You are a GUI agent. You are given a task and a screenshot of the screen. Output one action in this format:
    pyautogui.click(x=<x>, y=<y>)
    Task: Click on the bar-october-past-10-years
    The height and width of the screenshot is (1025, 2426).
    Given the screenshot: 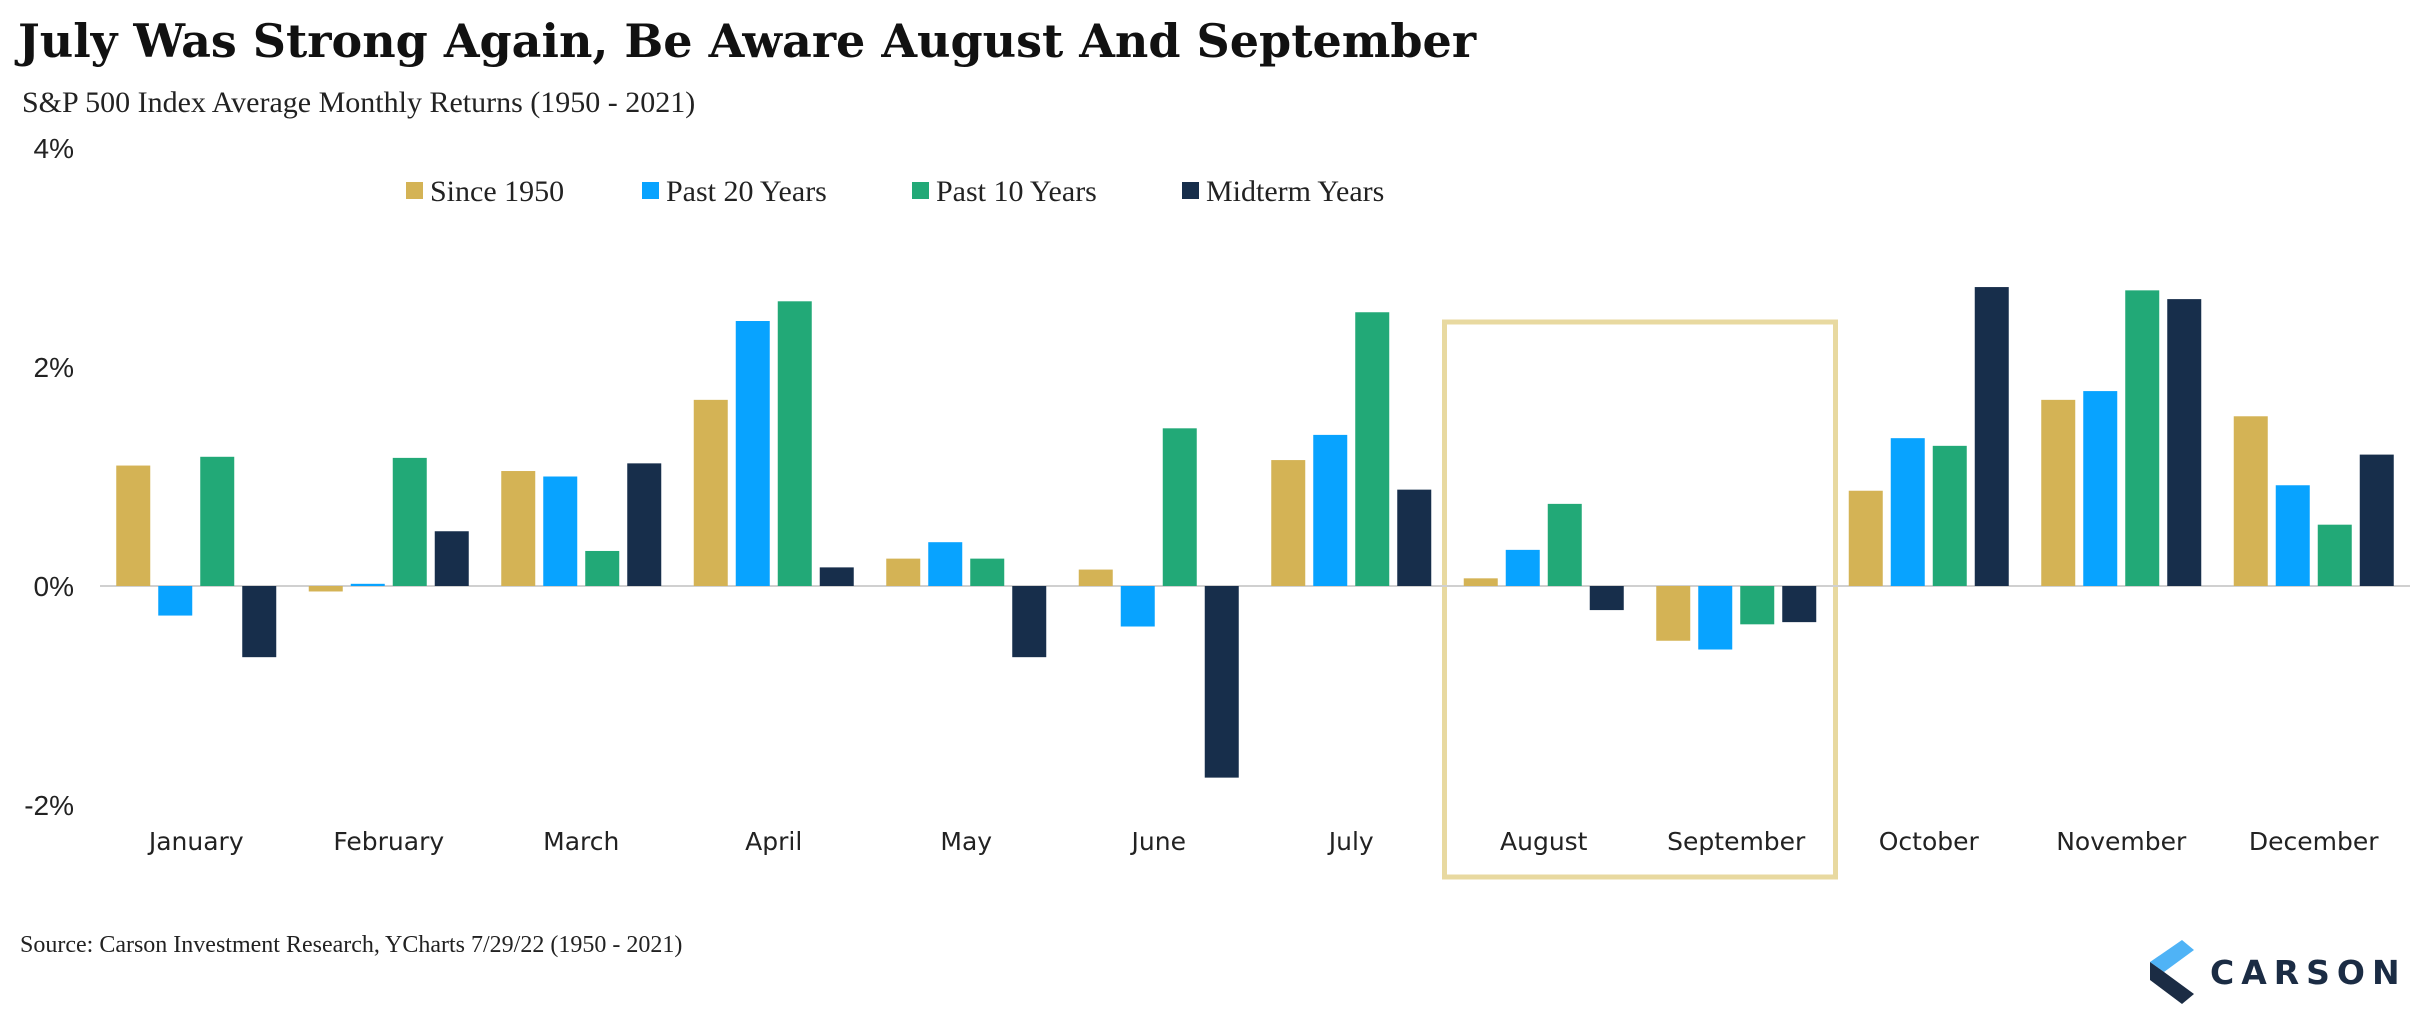 What is the action you would take?
    pyautogui.click(x=1949, y=515)
    